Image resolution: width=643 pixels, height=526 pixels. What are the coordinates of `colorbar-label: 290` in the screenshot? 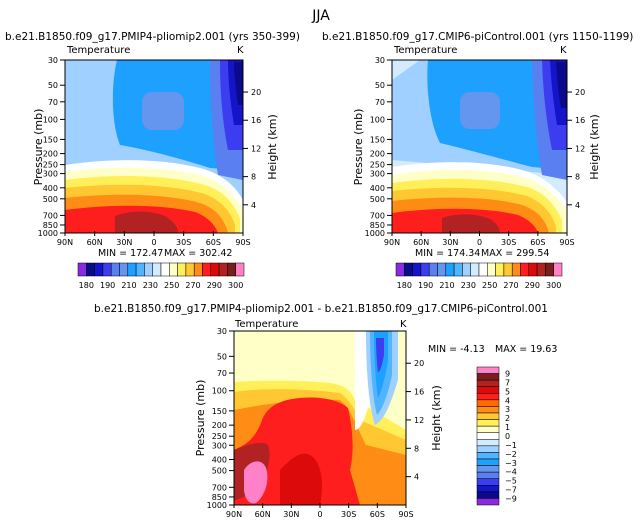 It's located at (532, 285).